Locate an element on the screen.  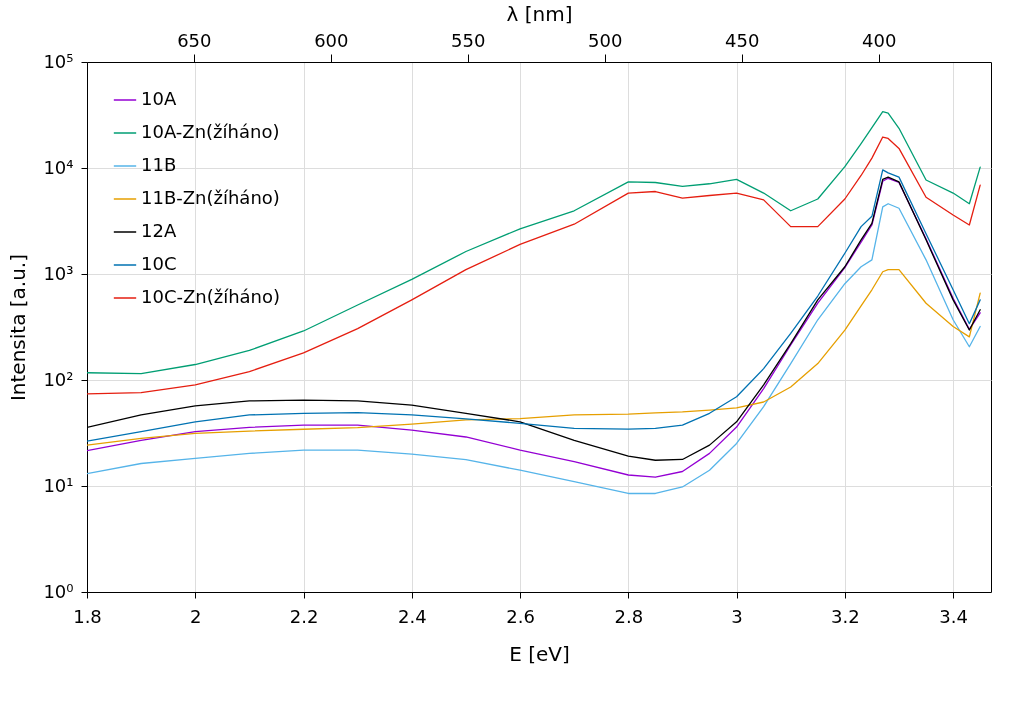
x-tick-label: 2.8 is located at coordinates (629, 616).